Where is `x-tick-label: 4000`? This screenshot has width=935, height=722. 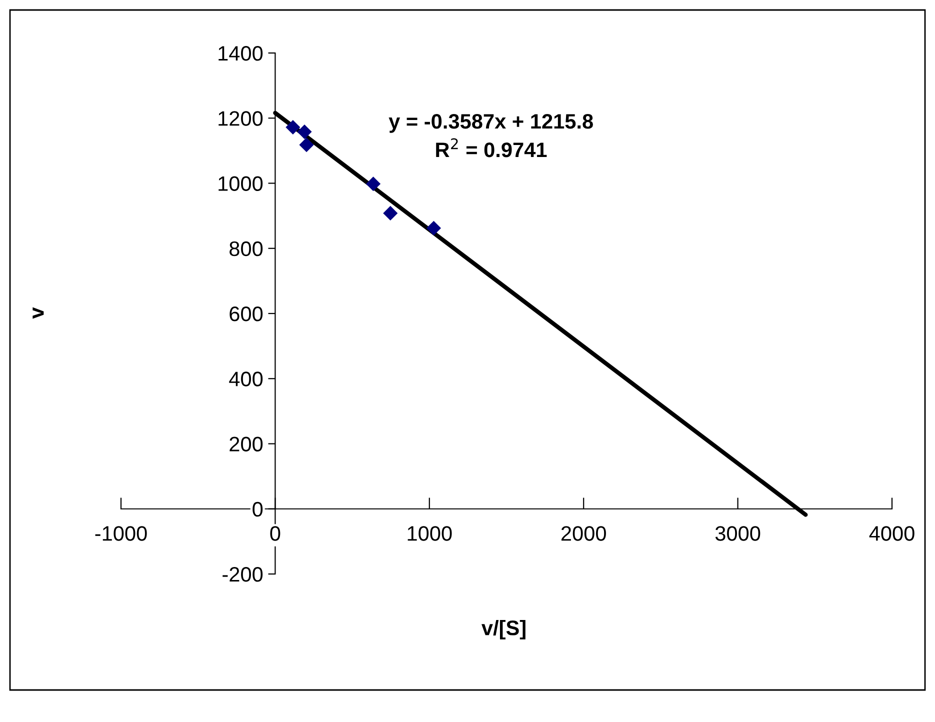
x-tick-label: 4000 is located at coordinates (891, 533).